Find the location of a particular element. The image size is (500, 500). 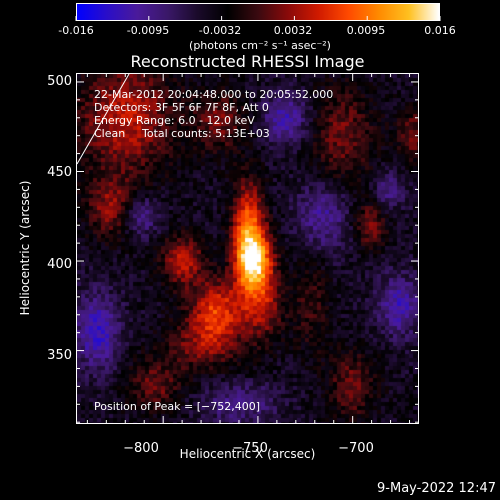

annotation-counts: Total counts: 5.13E+03 is located at coordinates (206, 133).